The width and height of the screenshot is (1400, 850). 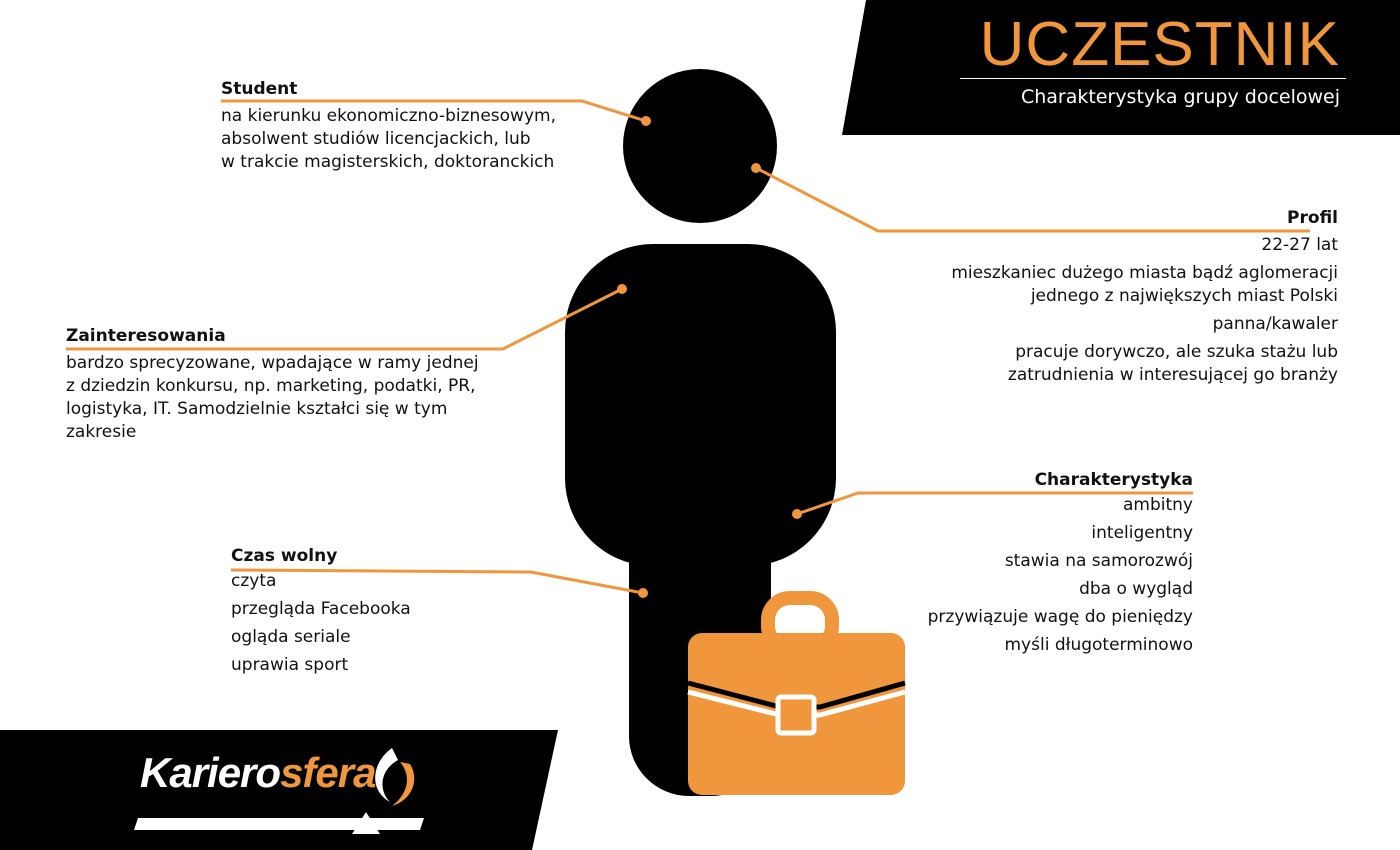 What do you see at coordinates (376, 139) in the screenshot?
I see `student-line: absolwent studiów licencjackich, lub` at bounding box center [376, 139].